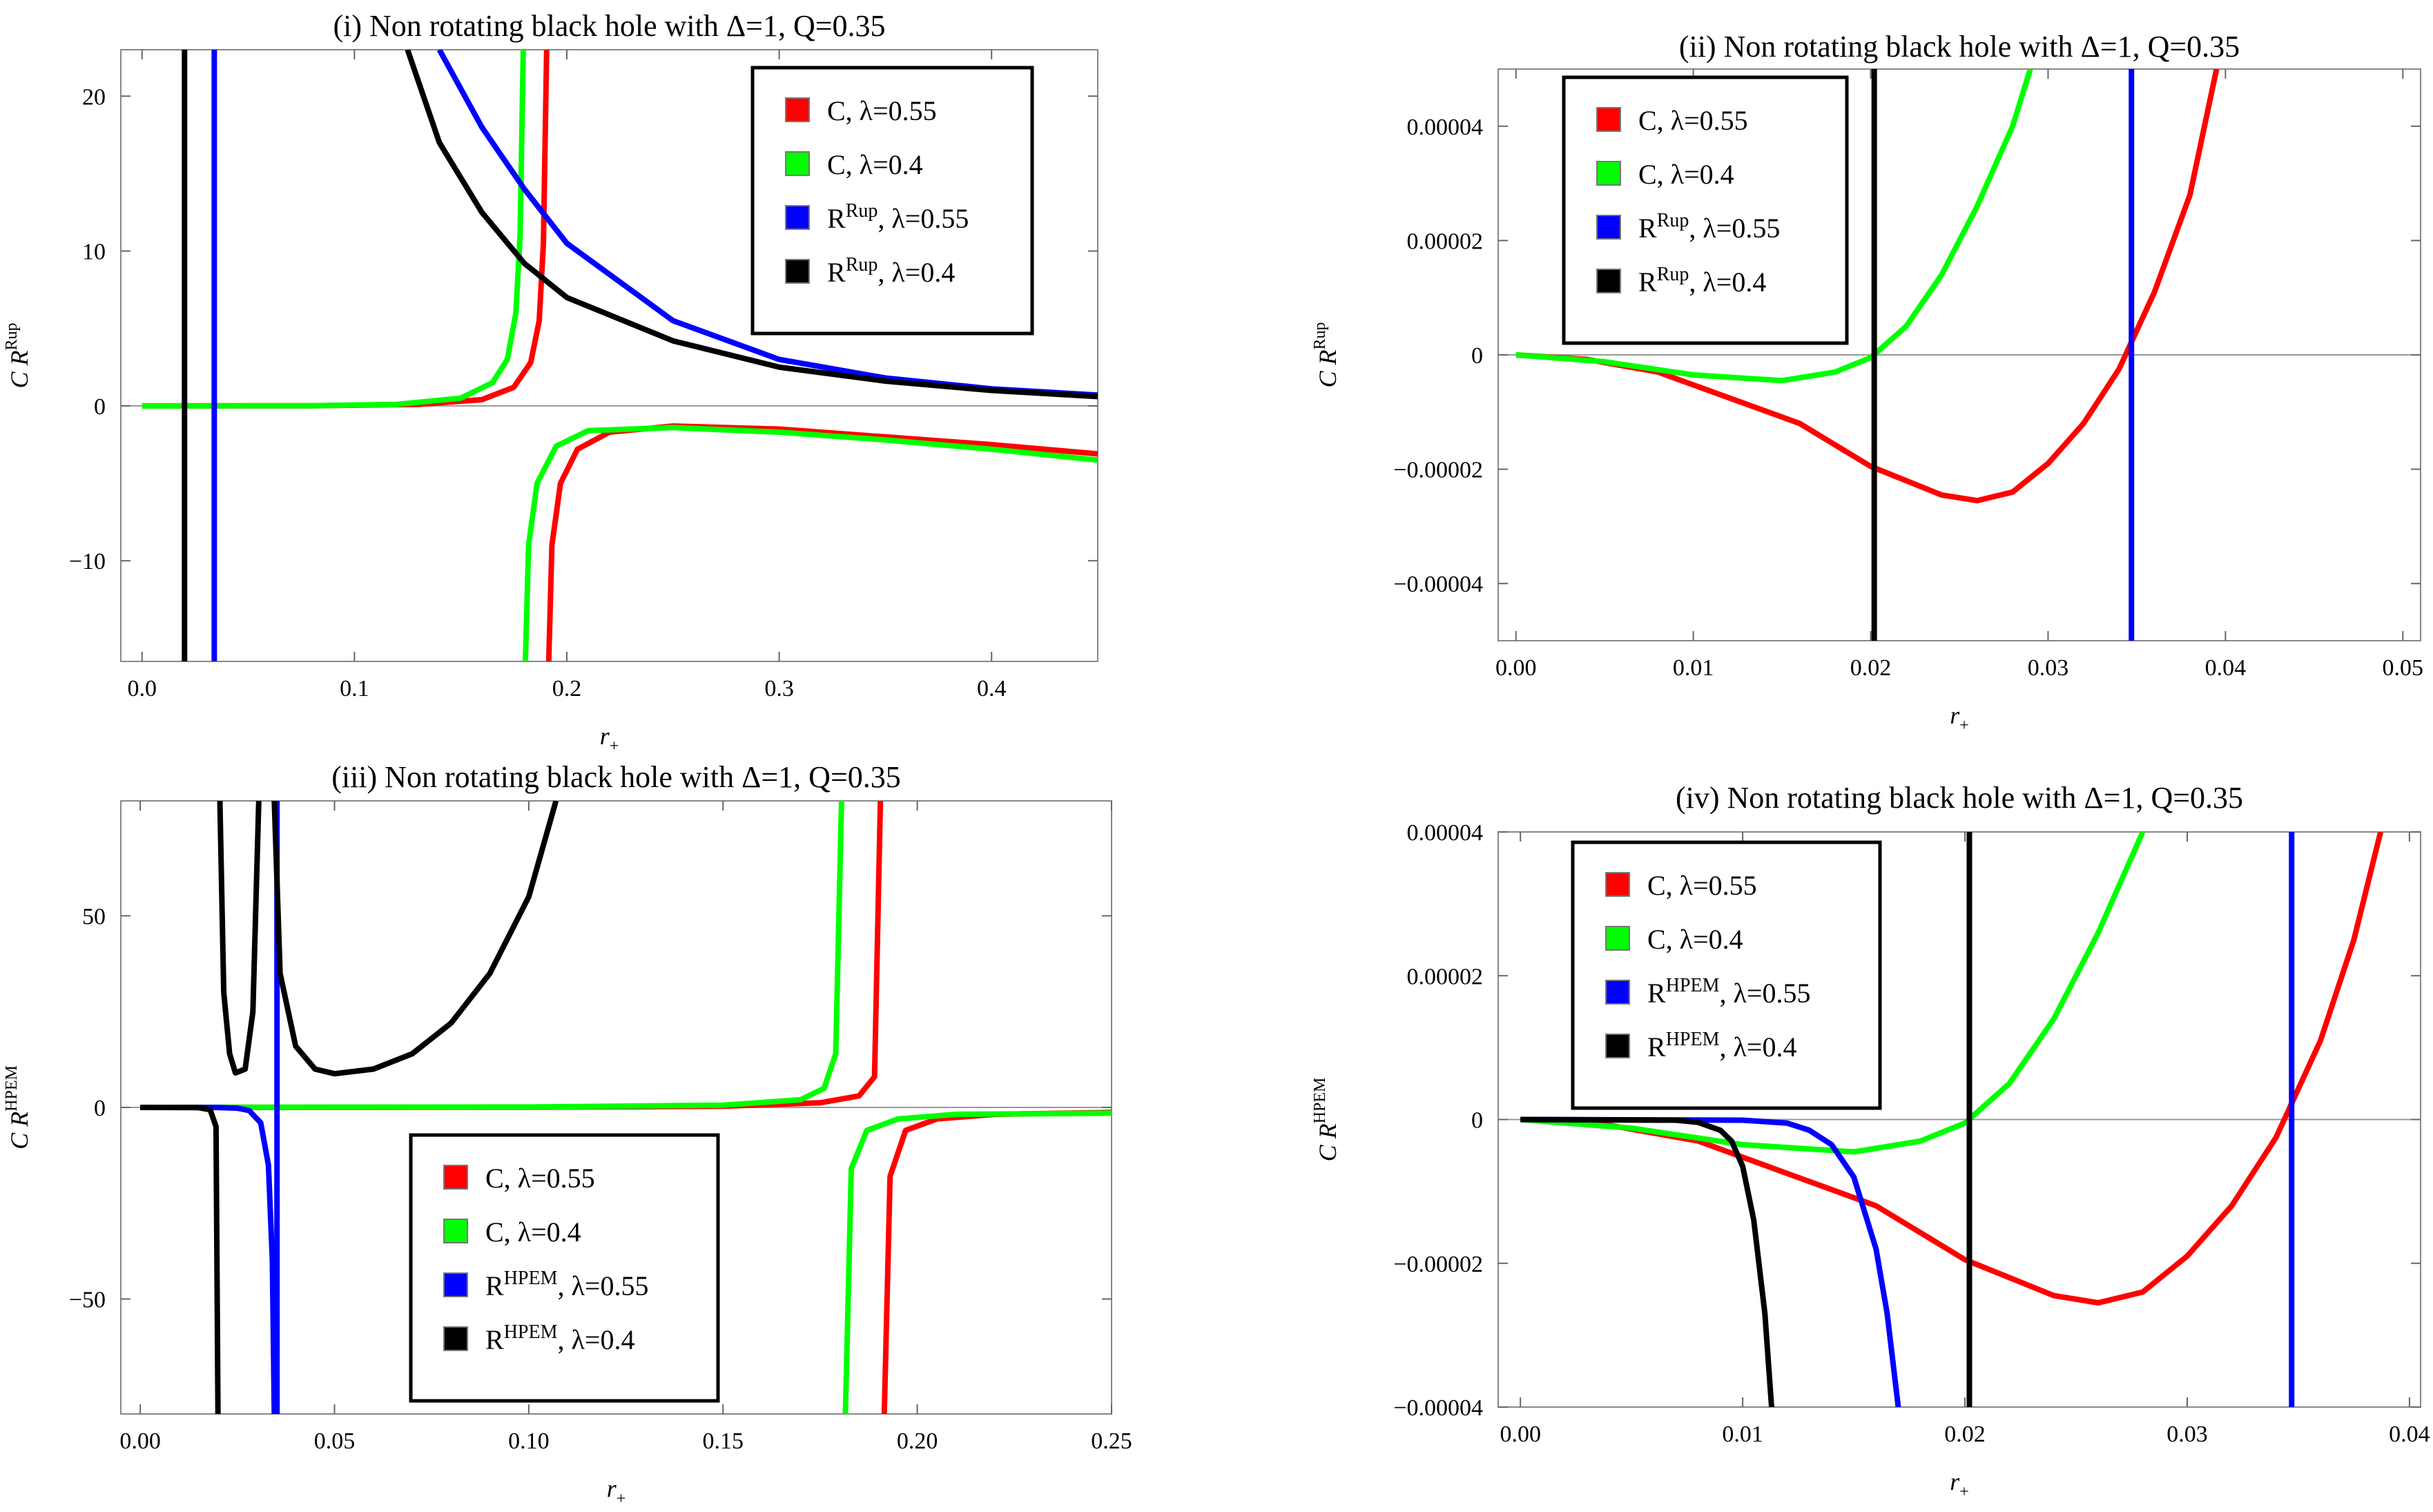 The height and width of the screenshot is (1512, 2433). What do you see at coordinates (1445, 127) in the screenshot?
I see `y-tick-label: 0.00004` at bounding box center [1445, 127].